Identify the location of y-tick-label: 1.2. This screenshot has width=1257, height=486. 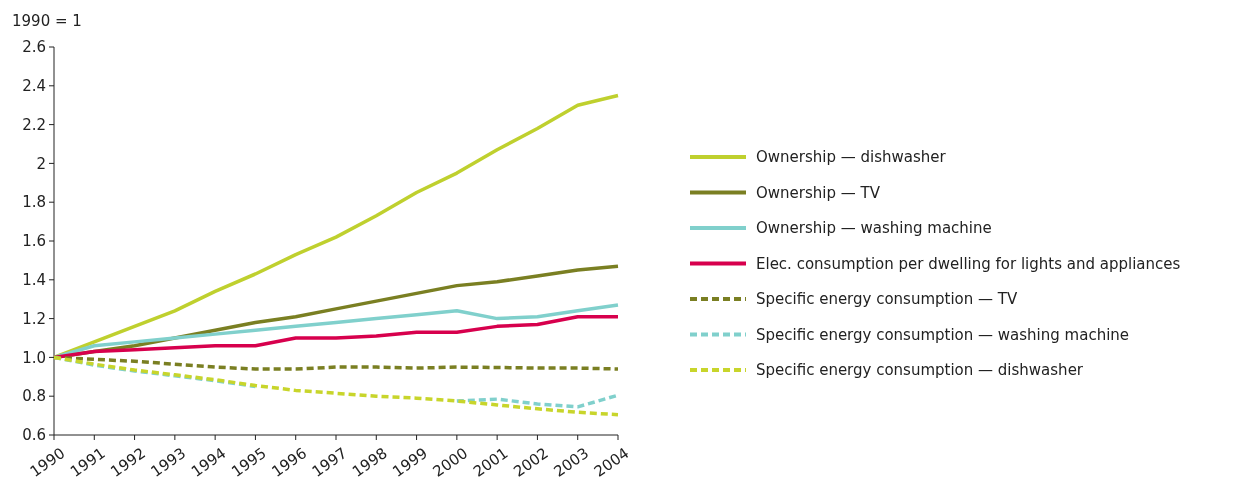
(34, 318).